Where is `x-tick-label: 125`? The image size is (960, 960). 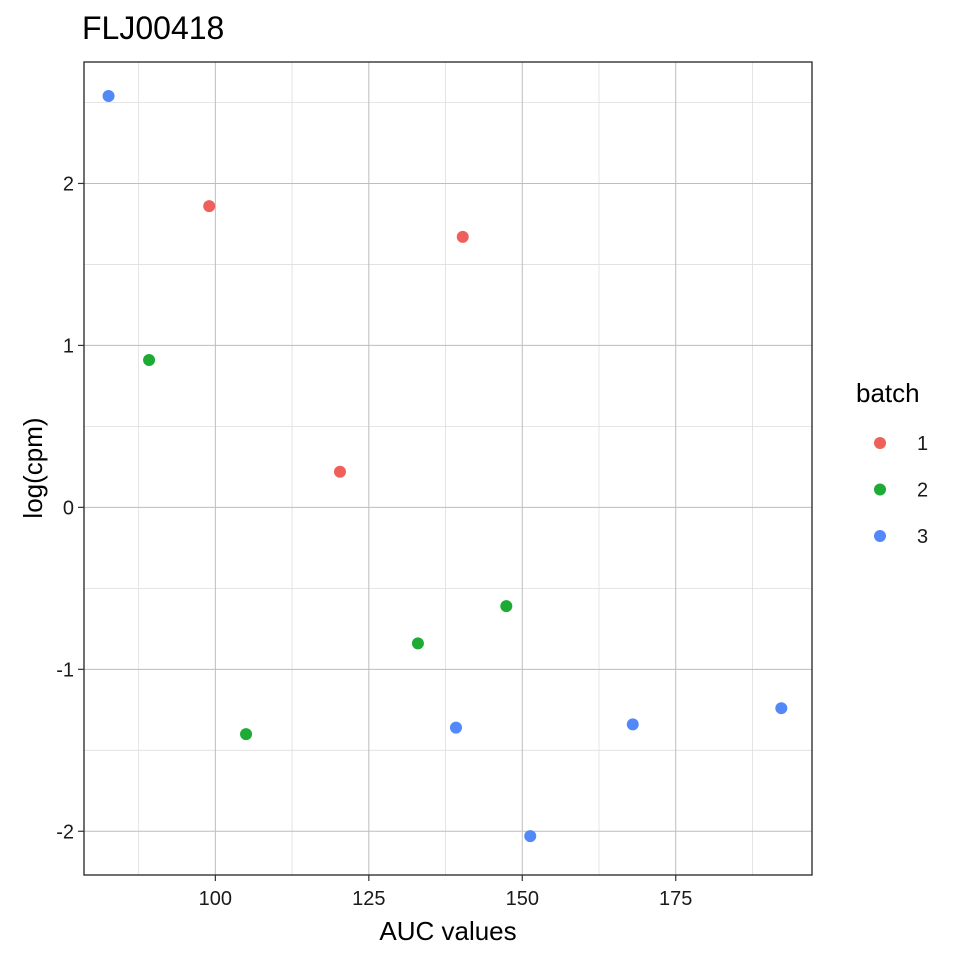
x-tick-label: 125 is located at coordinates (368, 899).